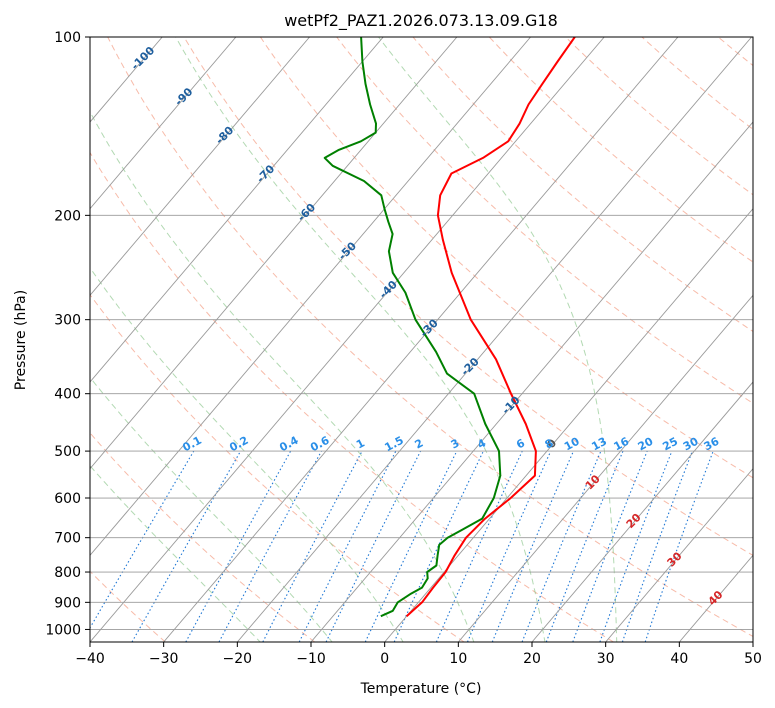 This screenshot has width=775, height=708. What do you see at coordinates (67, 499) in the screenshot?
I see `y-tick-label: 600` at bounding box center [67, 499].